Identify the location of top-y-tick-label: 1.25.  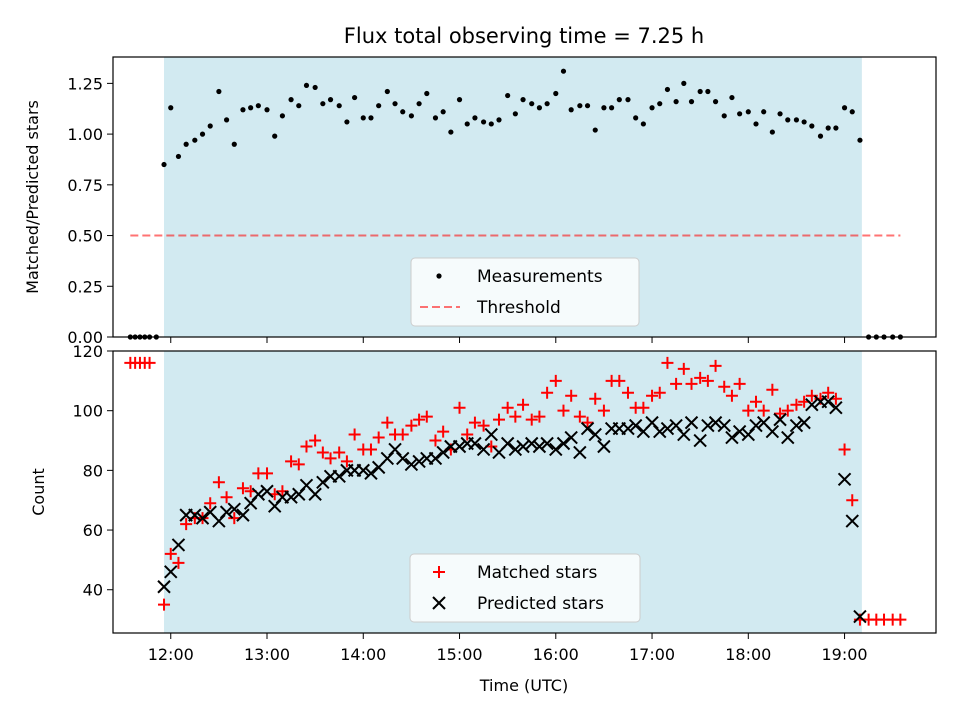
(85, 83).